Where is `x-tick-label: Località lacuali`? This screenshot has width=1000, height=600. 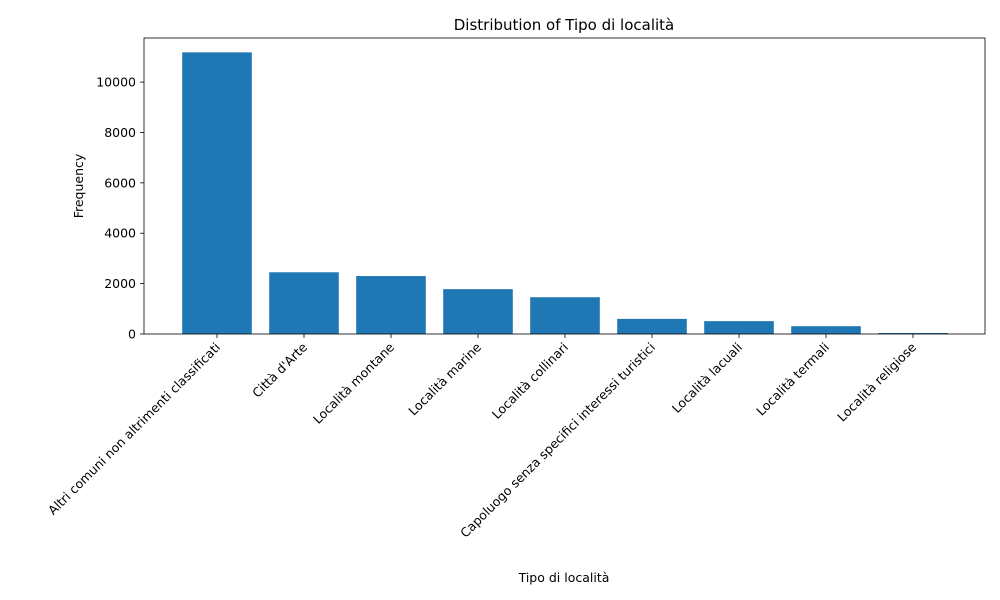
x-tick-label: Località lacuali is located at coordinates (707, 378).